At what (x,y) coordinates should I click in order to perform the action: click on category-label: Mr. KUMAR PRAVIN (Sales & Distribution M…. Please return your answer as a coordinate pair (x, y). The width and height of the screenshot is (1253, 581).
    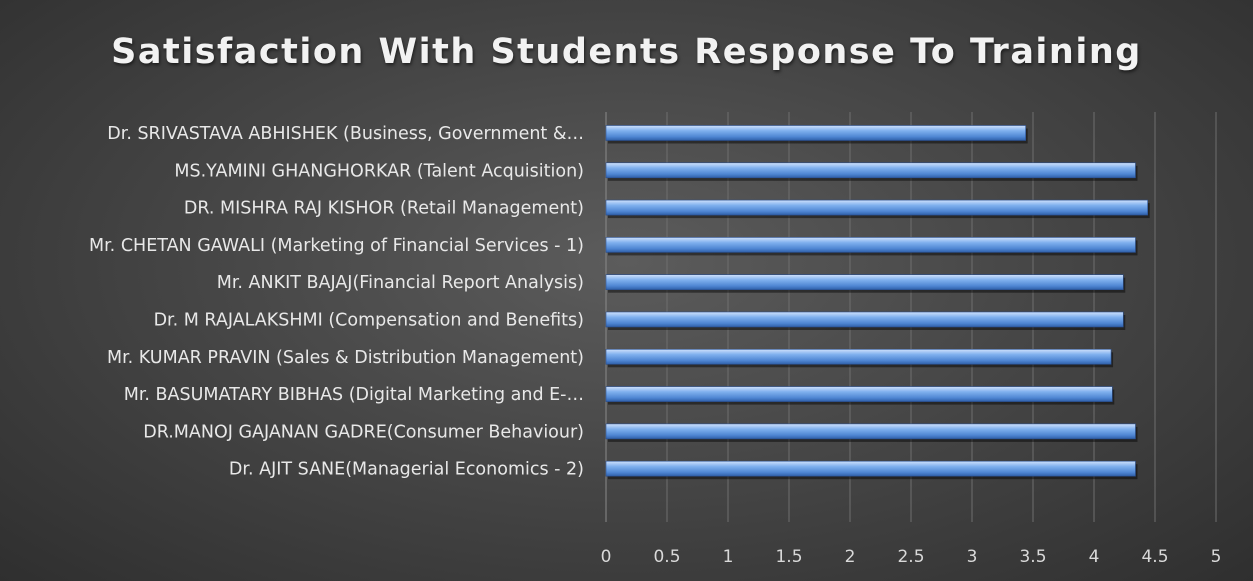
    Looking at the image, I should click on (345, 358).